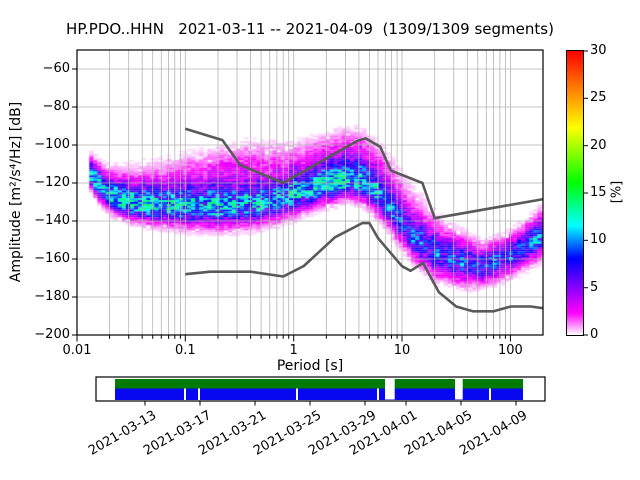 This screenshot has width=640, height=480. What do you see at coordinates (319, 384) in the screenshot?
I see `coverage-bar-green` at bounding box center [319, 384].